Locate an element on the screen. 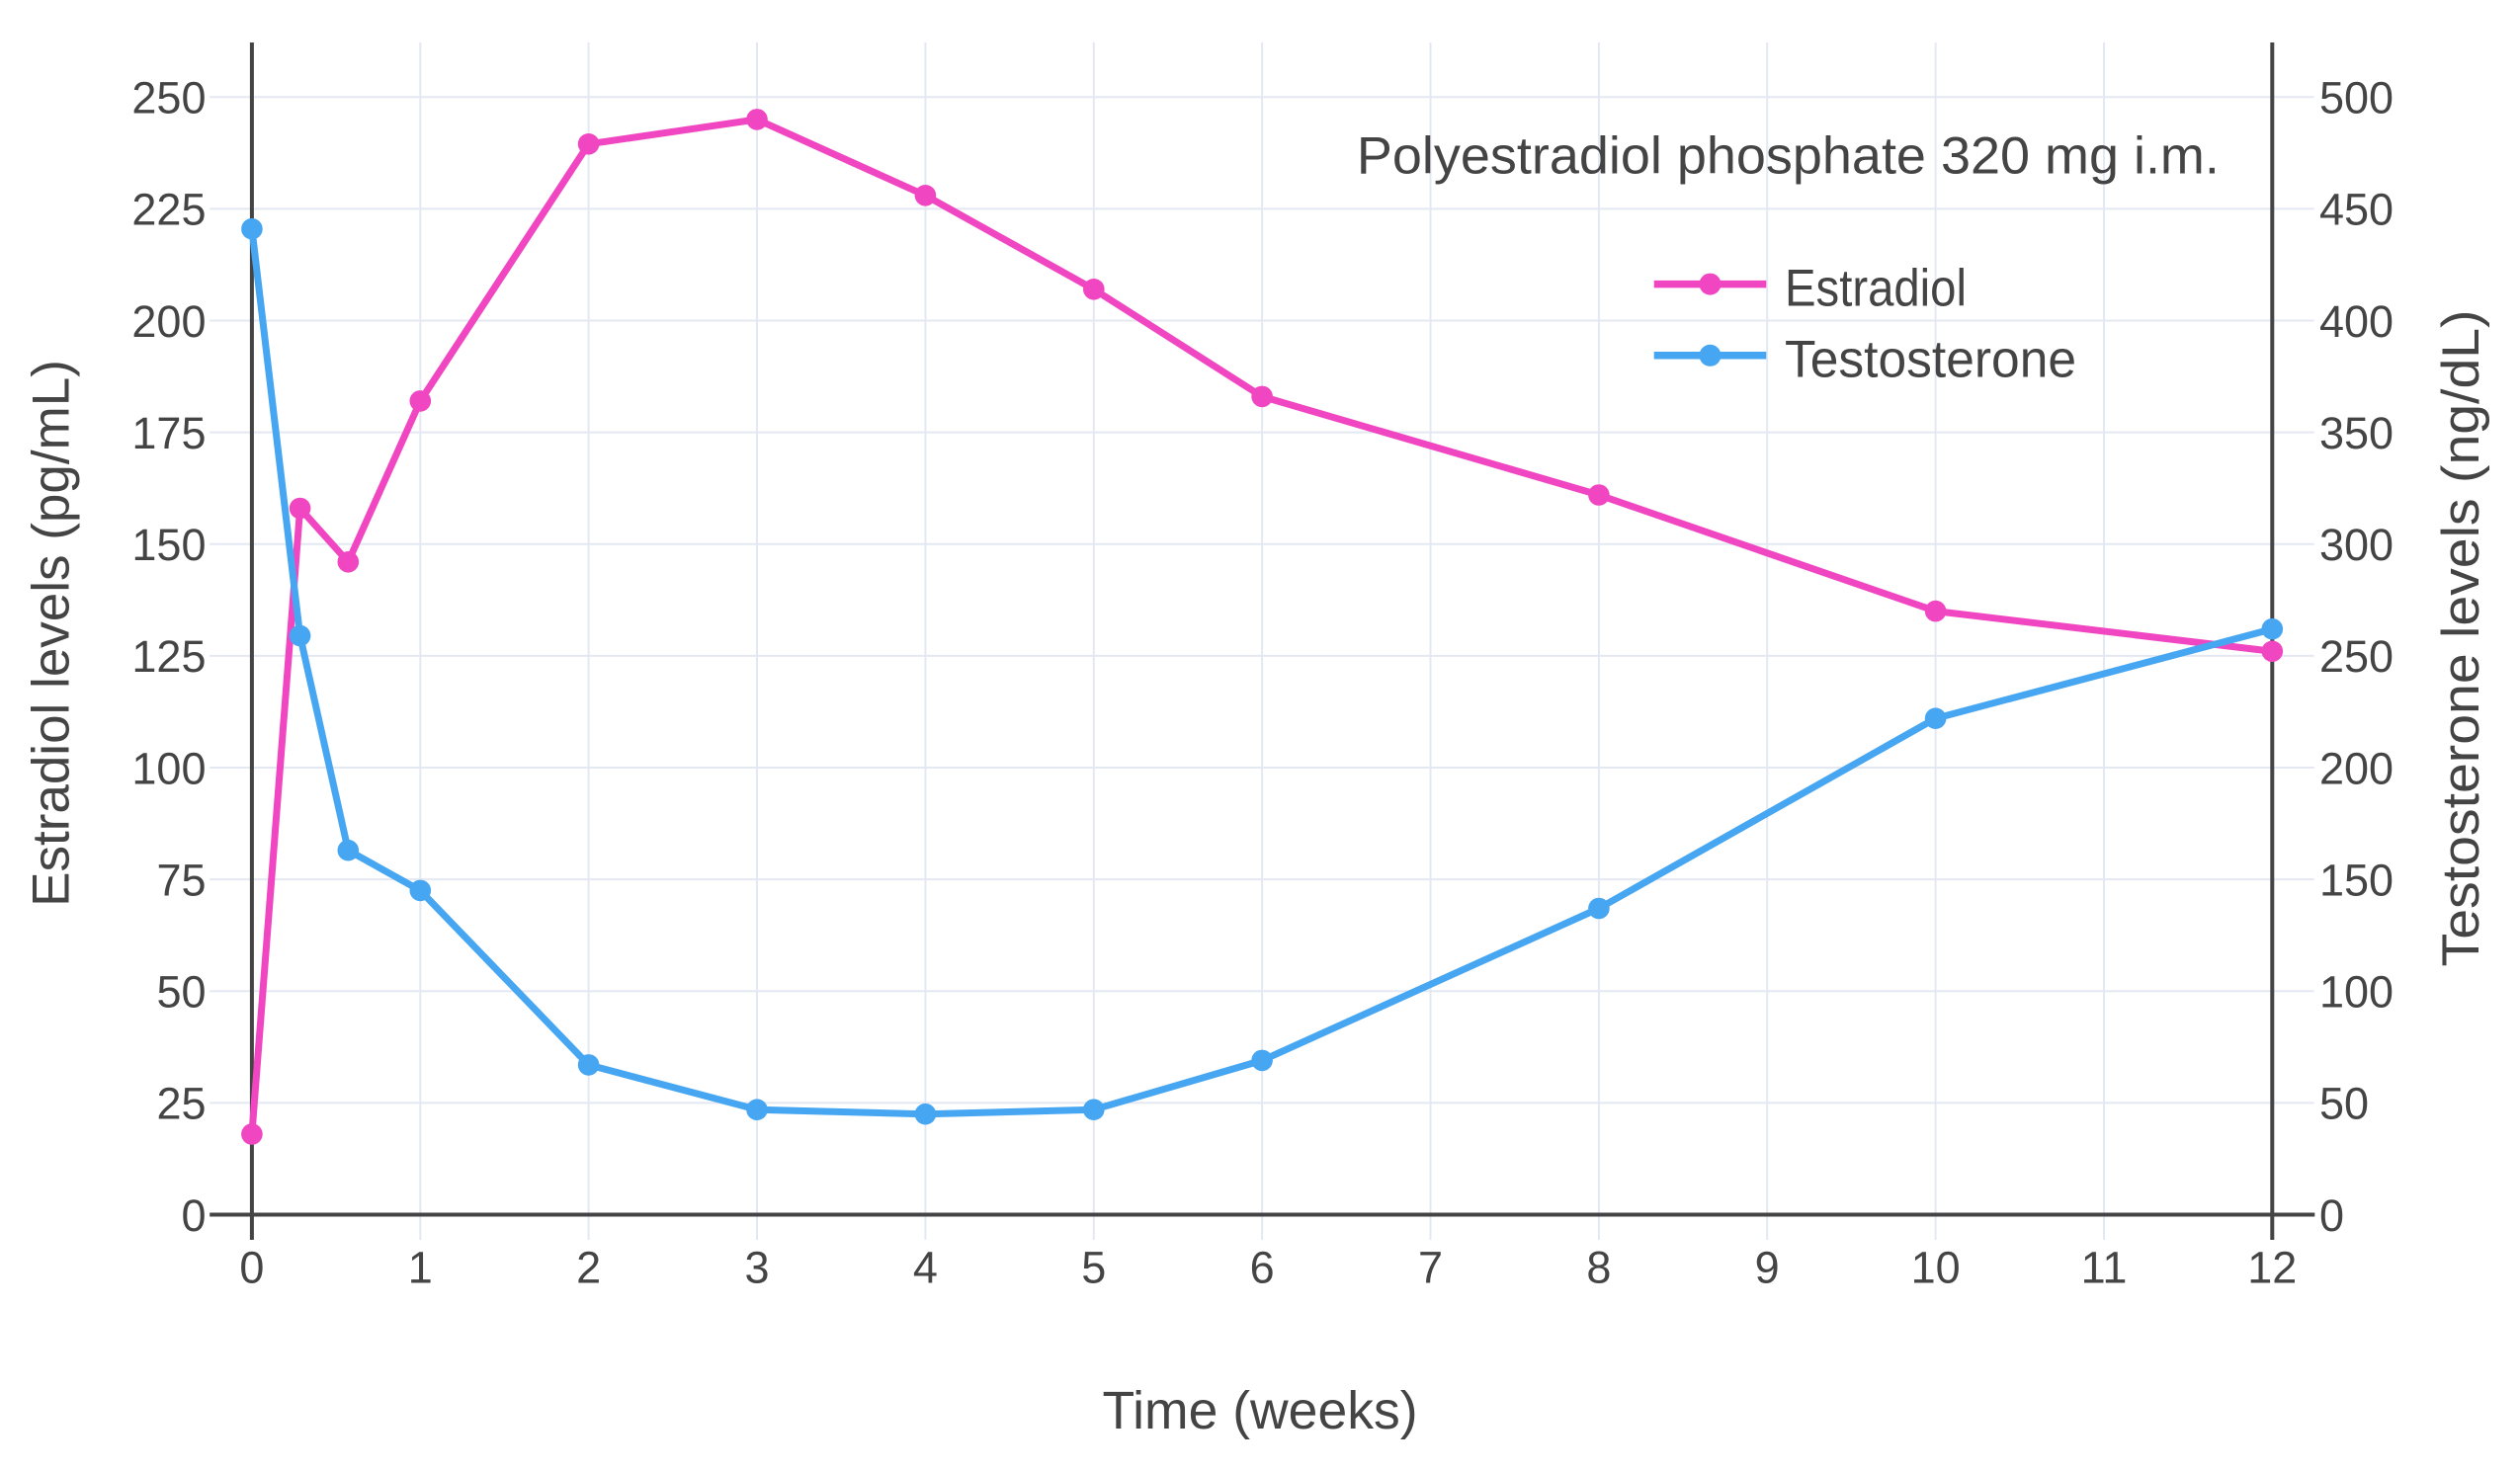 The width and height of the screenshot is (2520, 1472). svg-text: 175 is located at coordinates (168, 433).